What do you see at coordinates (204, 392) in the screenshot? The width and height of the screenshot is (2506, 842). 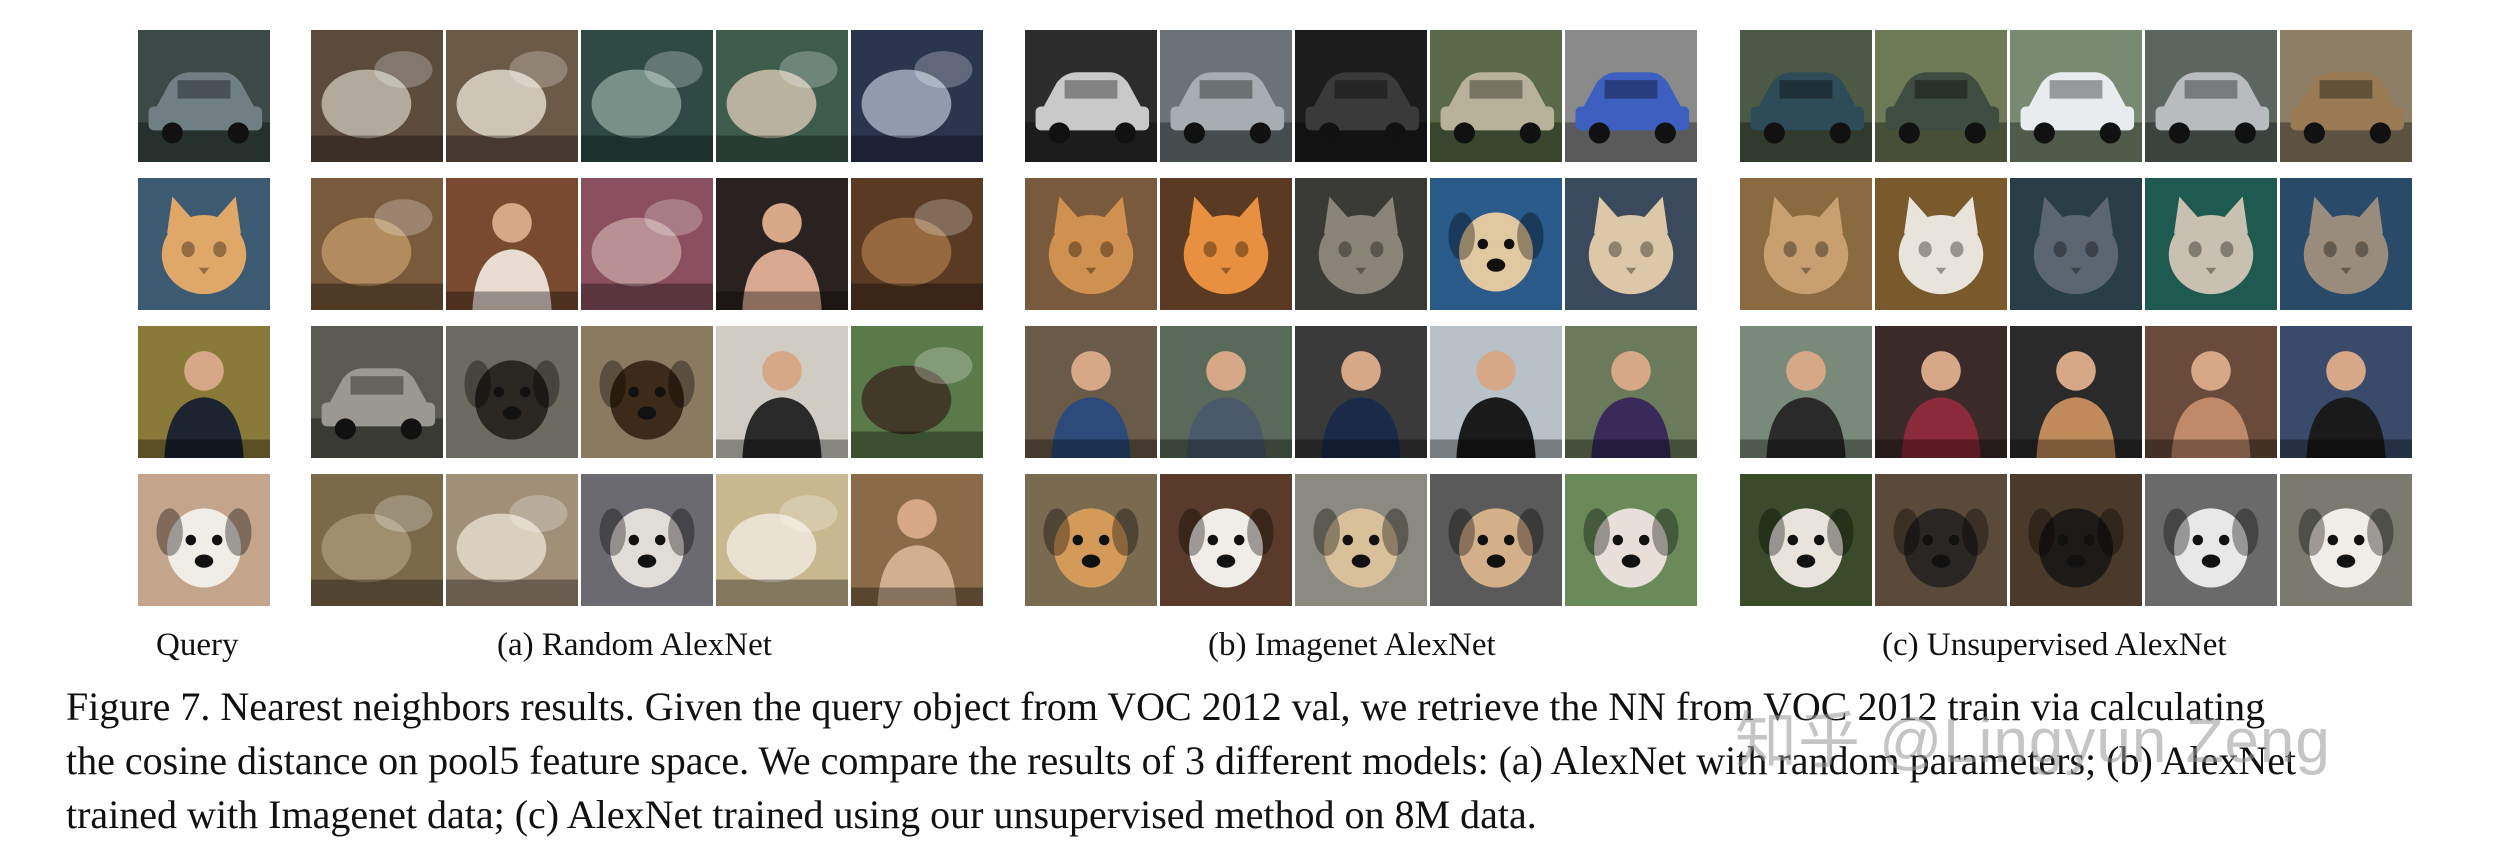 I see `query-person-photo` at bounding box center [204, 392].